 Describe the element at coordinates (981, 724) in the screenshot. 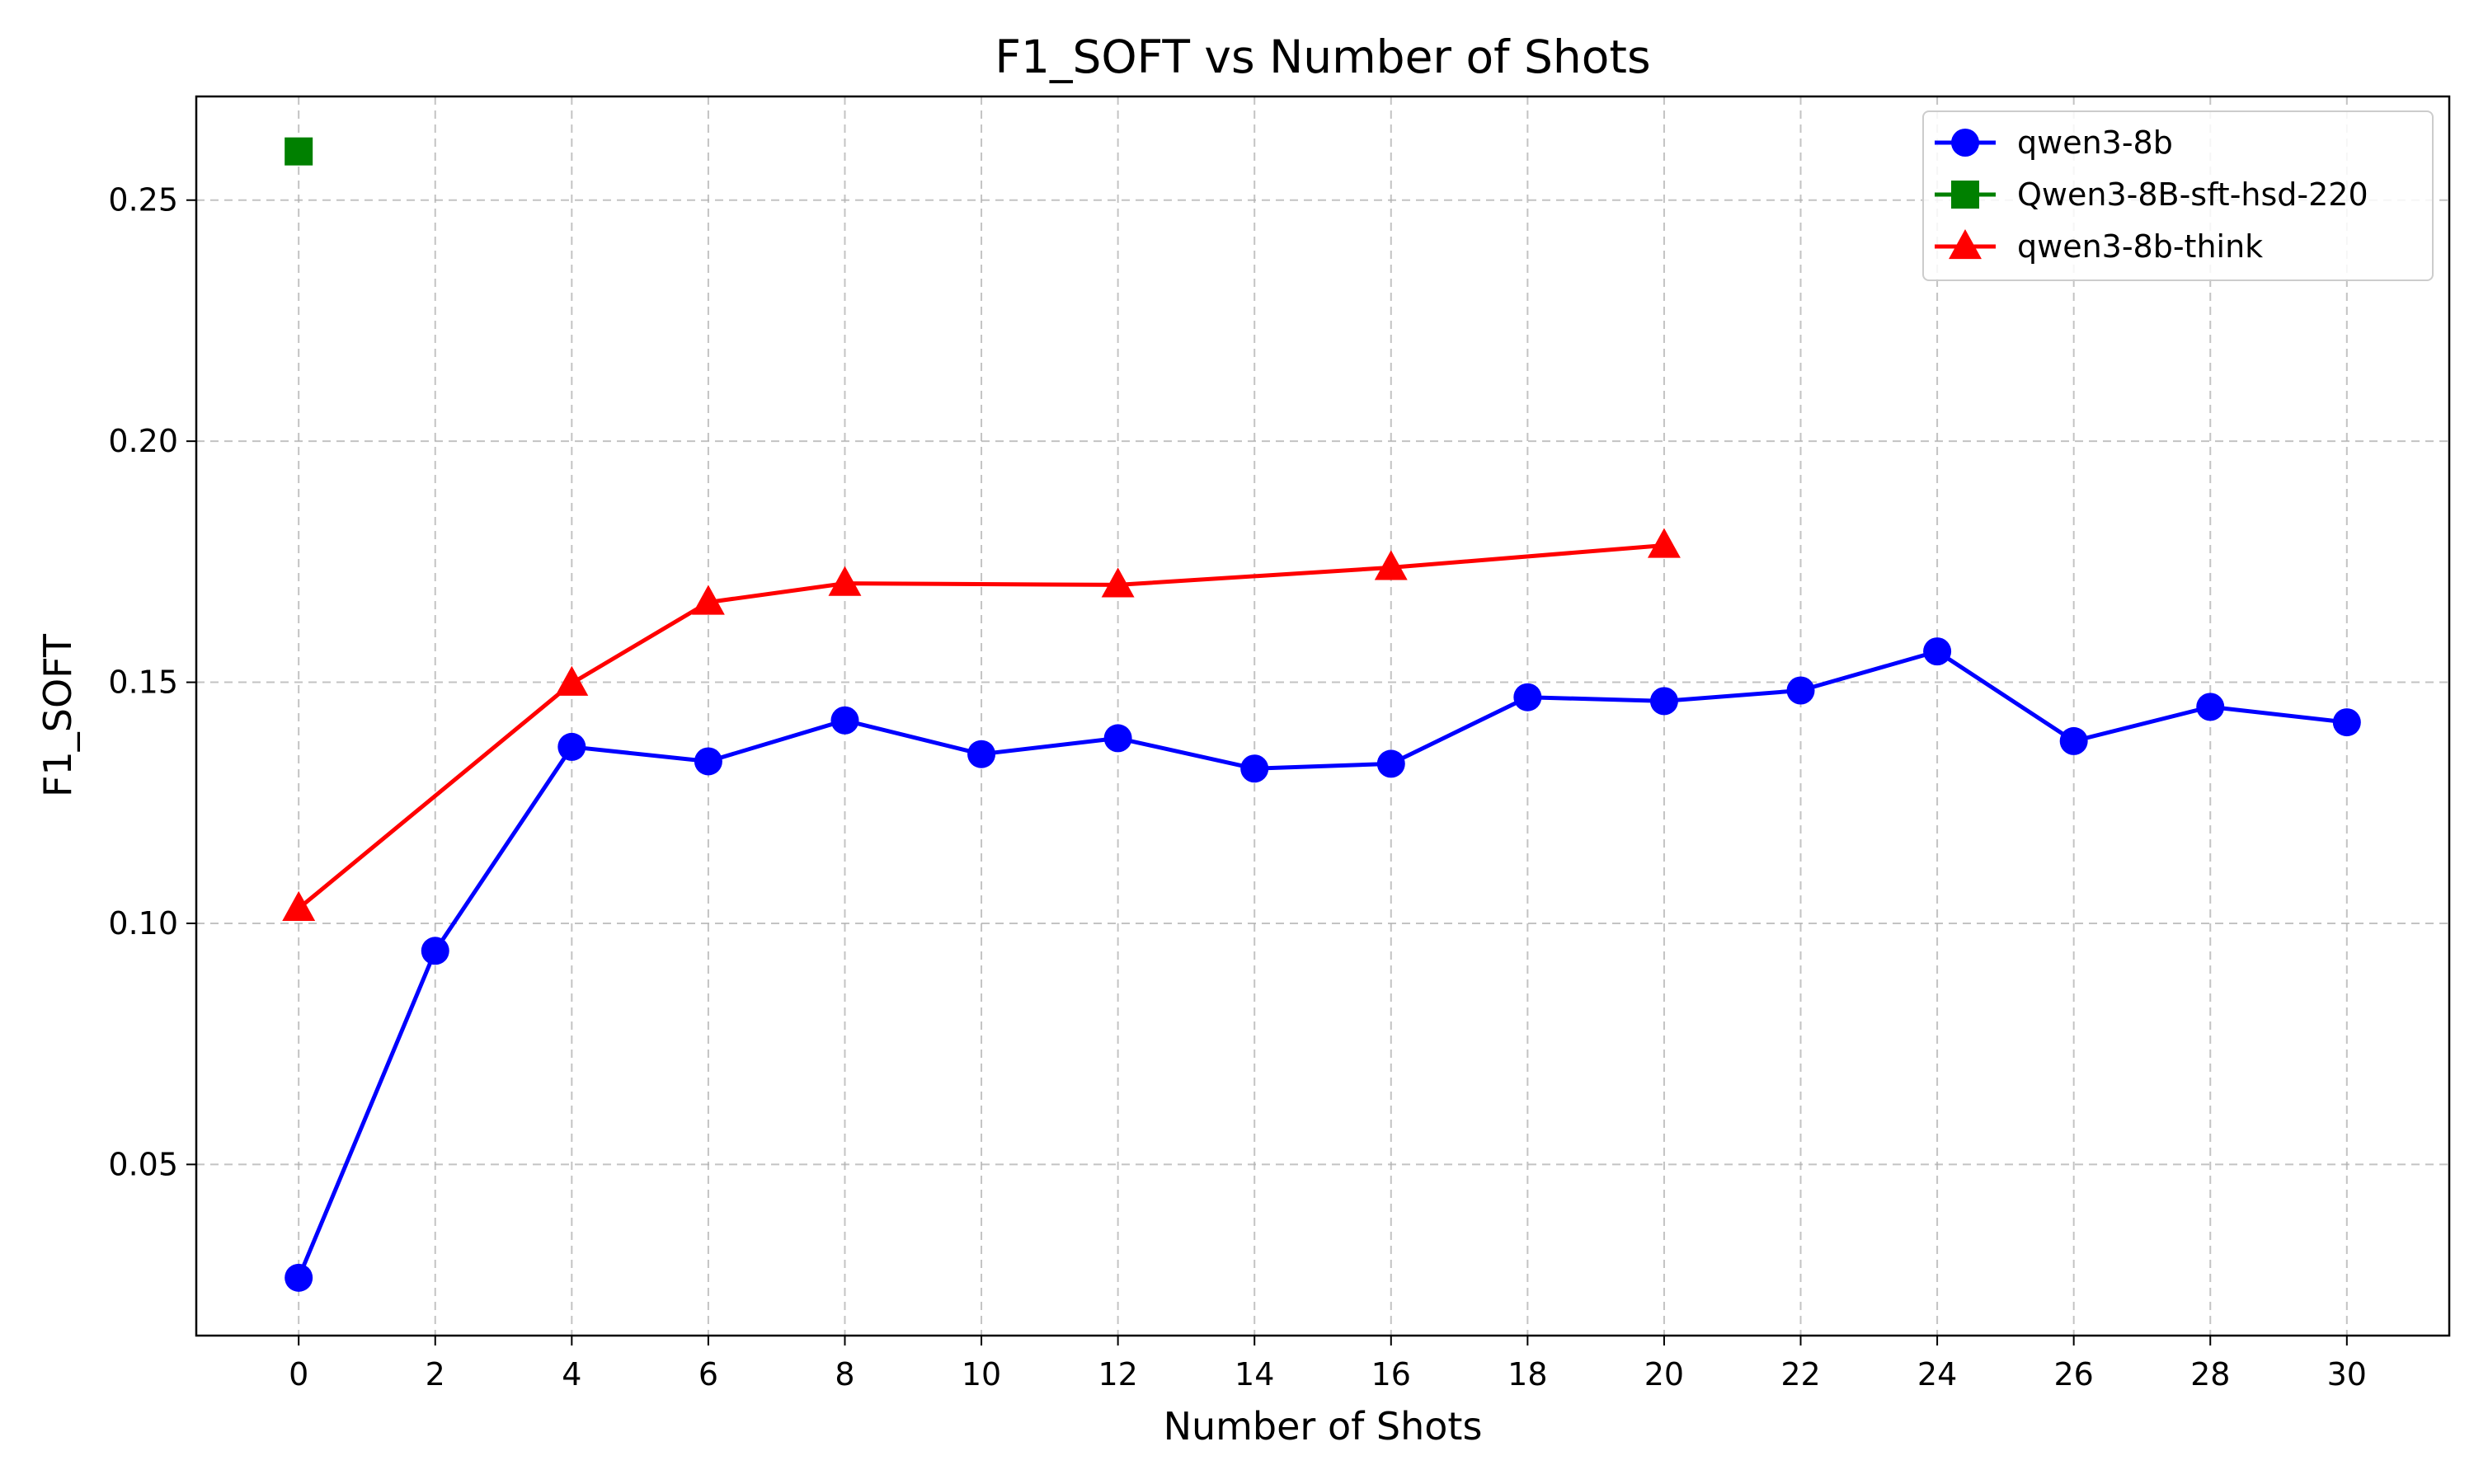

I see `series-qwen3-8b-think` at that location.